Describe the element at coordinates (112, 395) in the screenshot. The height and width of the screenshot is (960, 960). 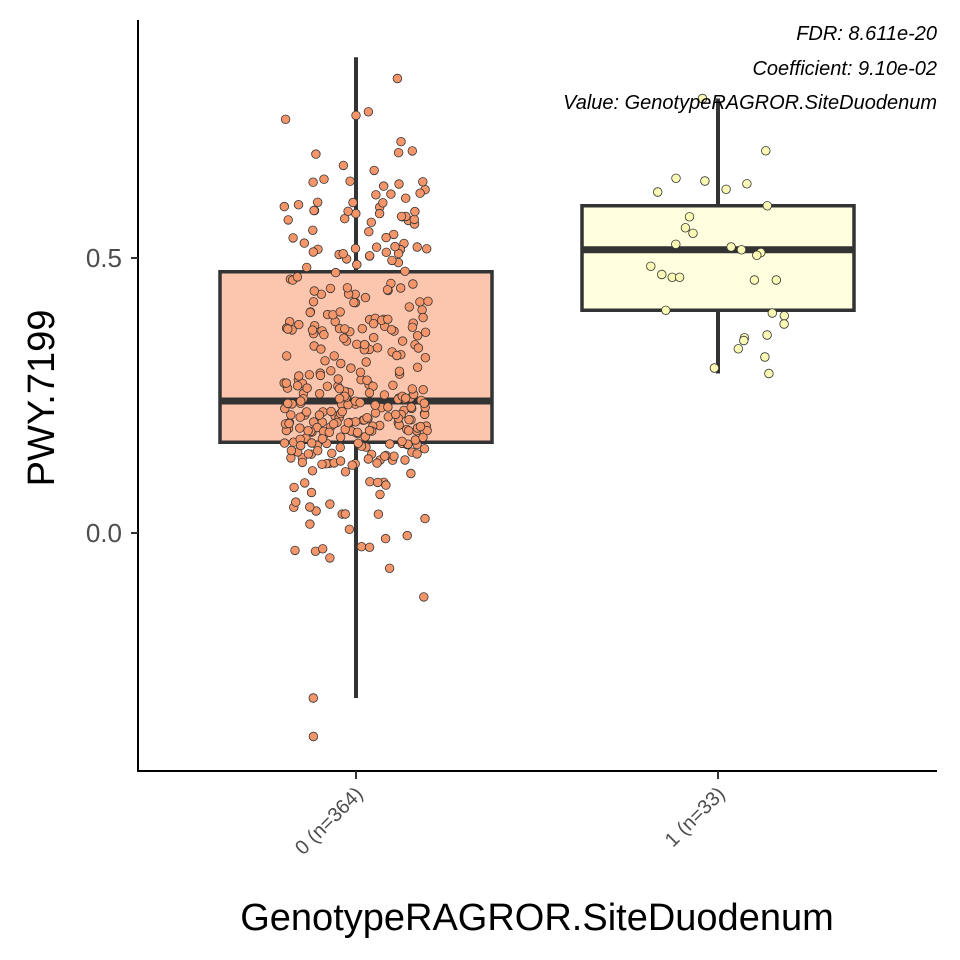
I see `y-ticks: 0.0 0.5` at that location.